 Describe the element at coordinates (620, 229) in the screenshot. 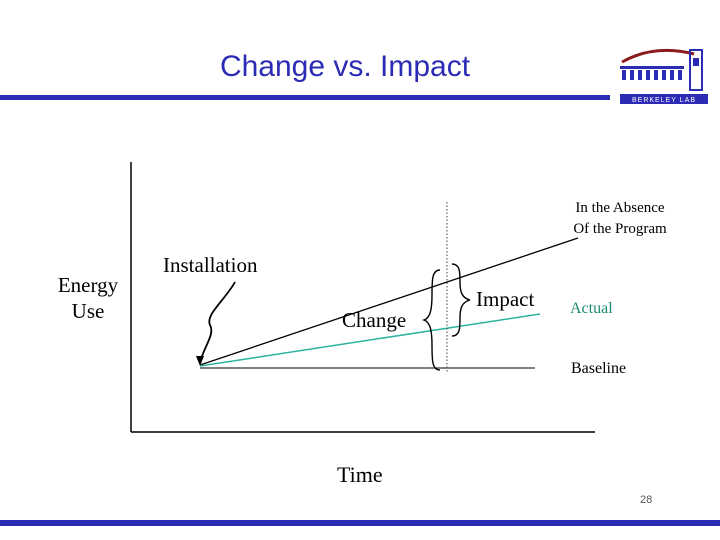

I see `absence-label-line2: Of the Program` at that location.